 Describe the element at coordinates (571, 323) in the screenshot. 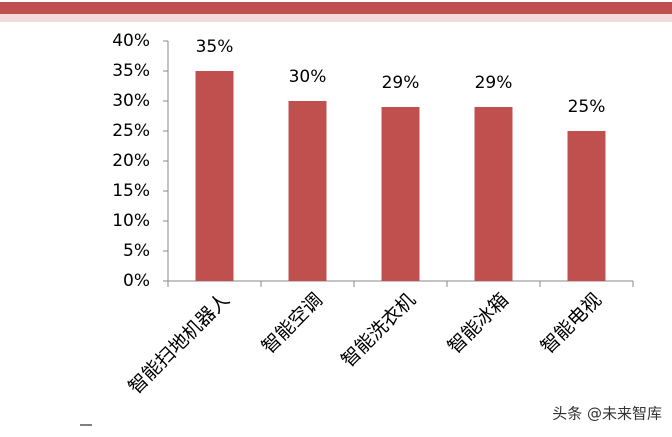

I see `x-tick-label: 智能电视` at that location.